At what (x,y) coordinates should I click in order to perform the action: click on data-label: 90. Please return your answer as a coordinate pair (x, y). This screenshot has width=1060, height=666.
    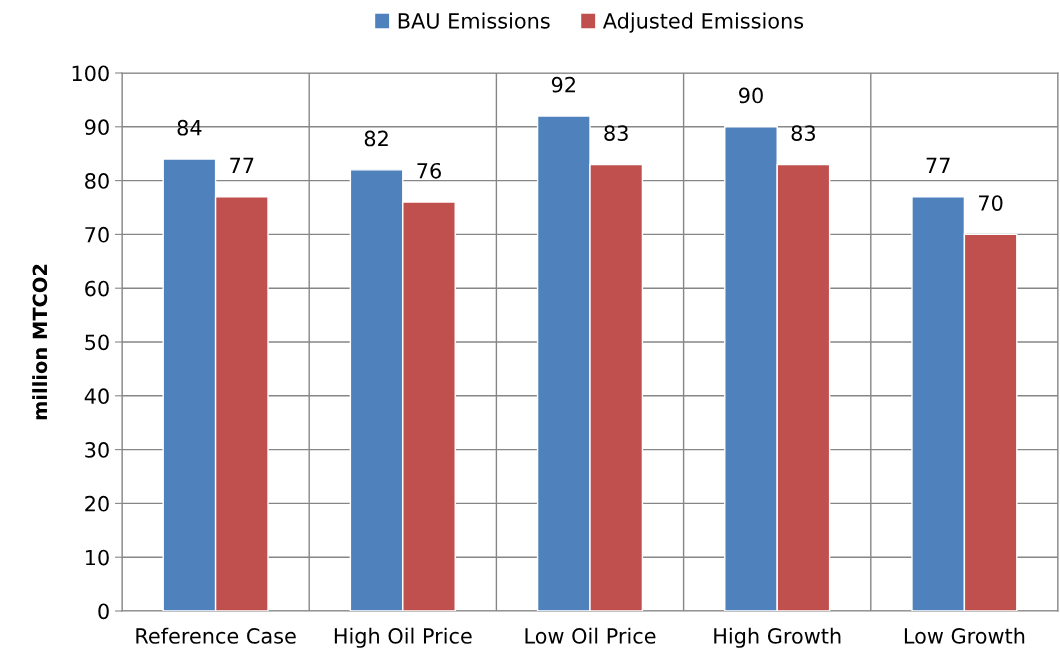
    Looking at the image, I should click on (751, 95).